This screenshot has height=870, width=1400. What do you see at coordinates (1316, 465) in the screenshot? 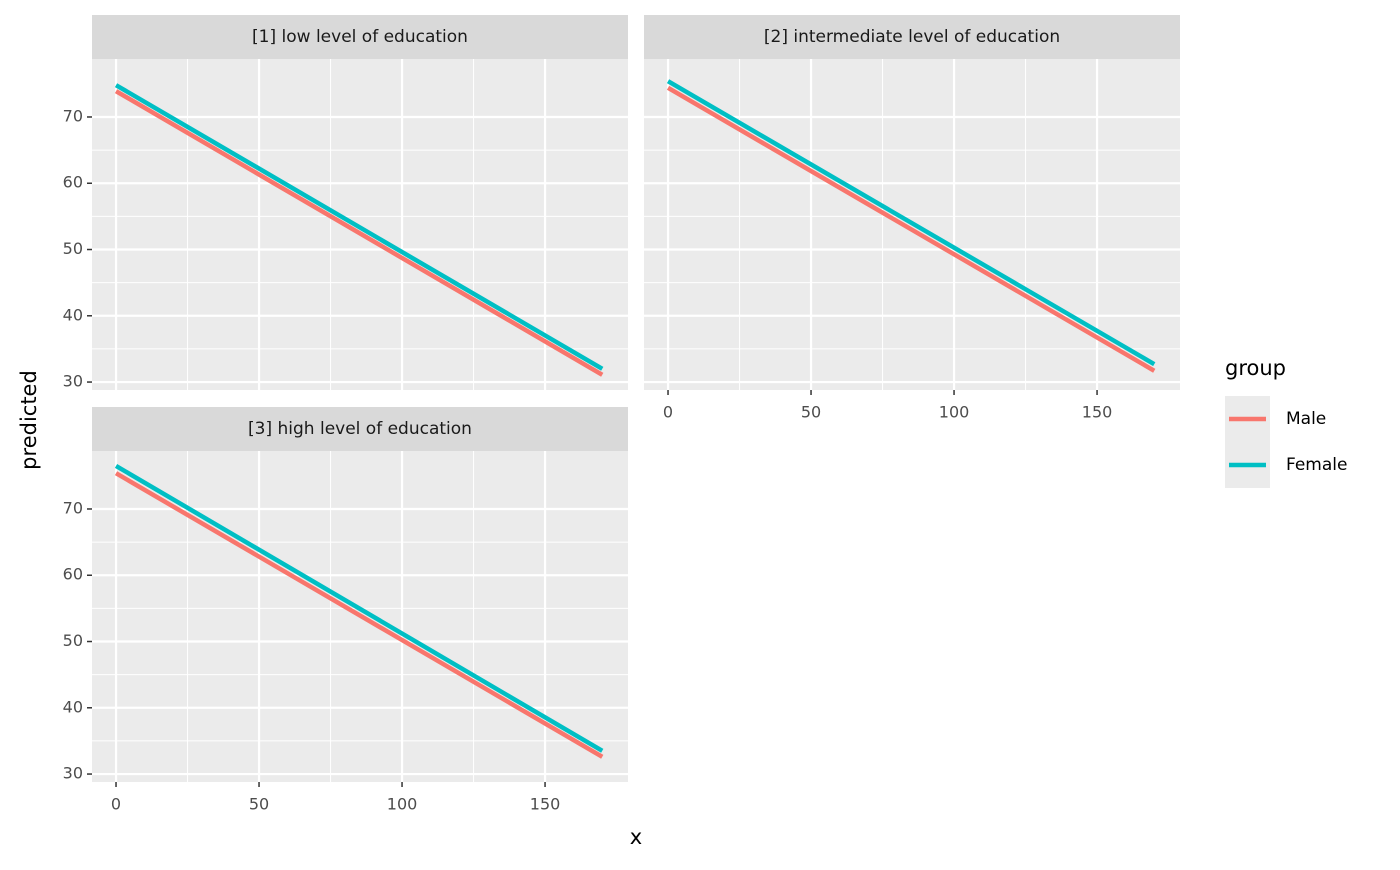
I see `legend-label: Female` at bounding box center [1316, 465].